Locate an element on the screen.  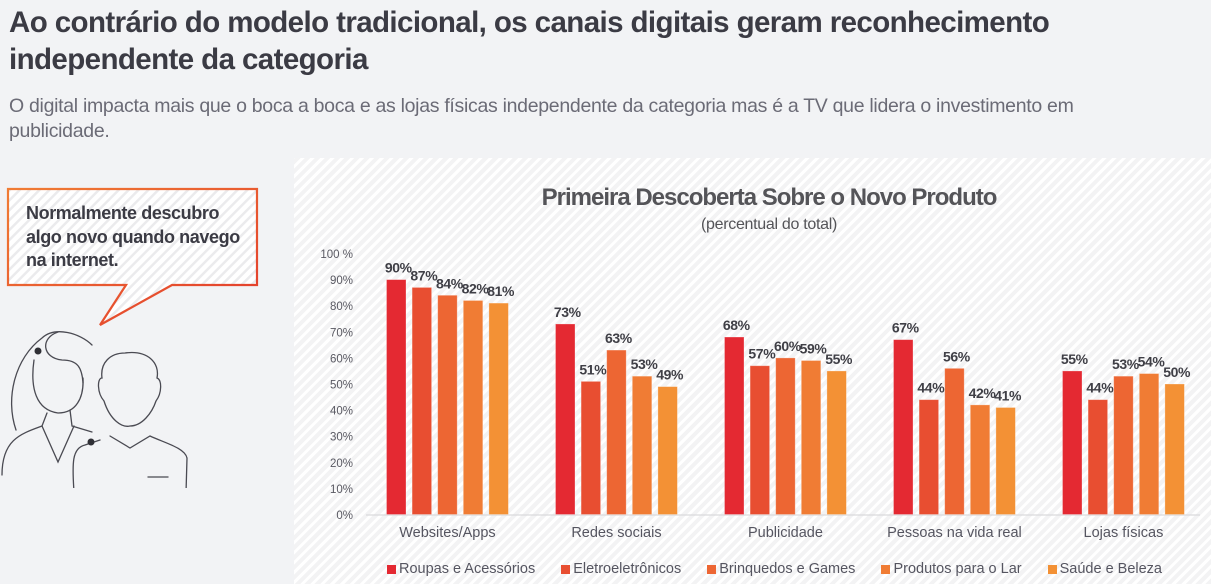
chart-title: Primeira Descoberta Sobre o Novo Produto is located at coordinates (769, 197).